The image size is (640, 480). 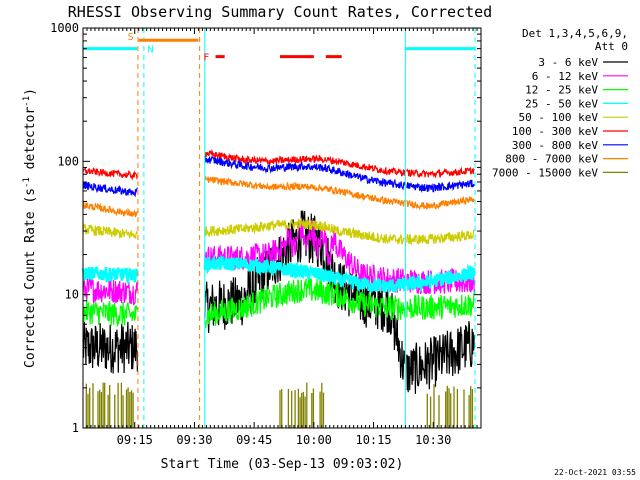 I want to click on legend-label: 800 - 7000 keV, so click(x=551, y=159).